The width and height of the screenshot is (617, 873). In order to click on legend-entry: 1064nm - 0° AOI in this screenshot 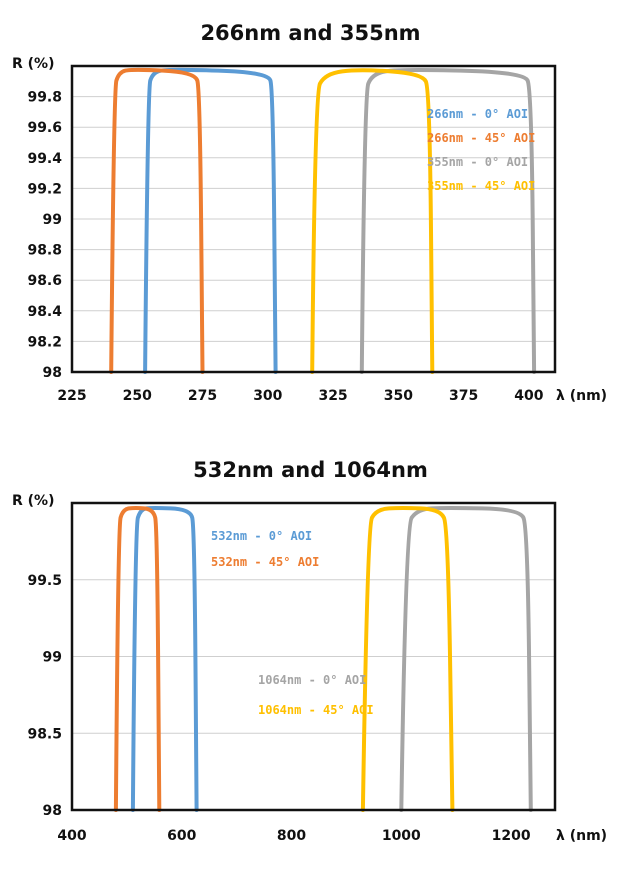, I will do `click(312, 680)`.